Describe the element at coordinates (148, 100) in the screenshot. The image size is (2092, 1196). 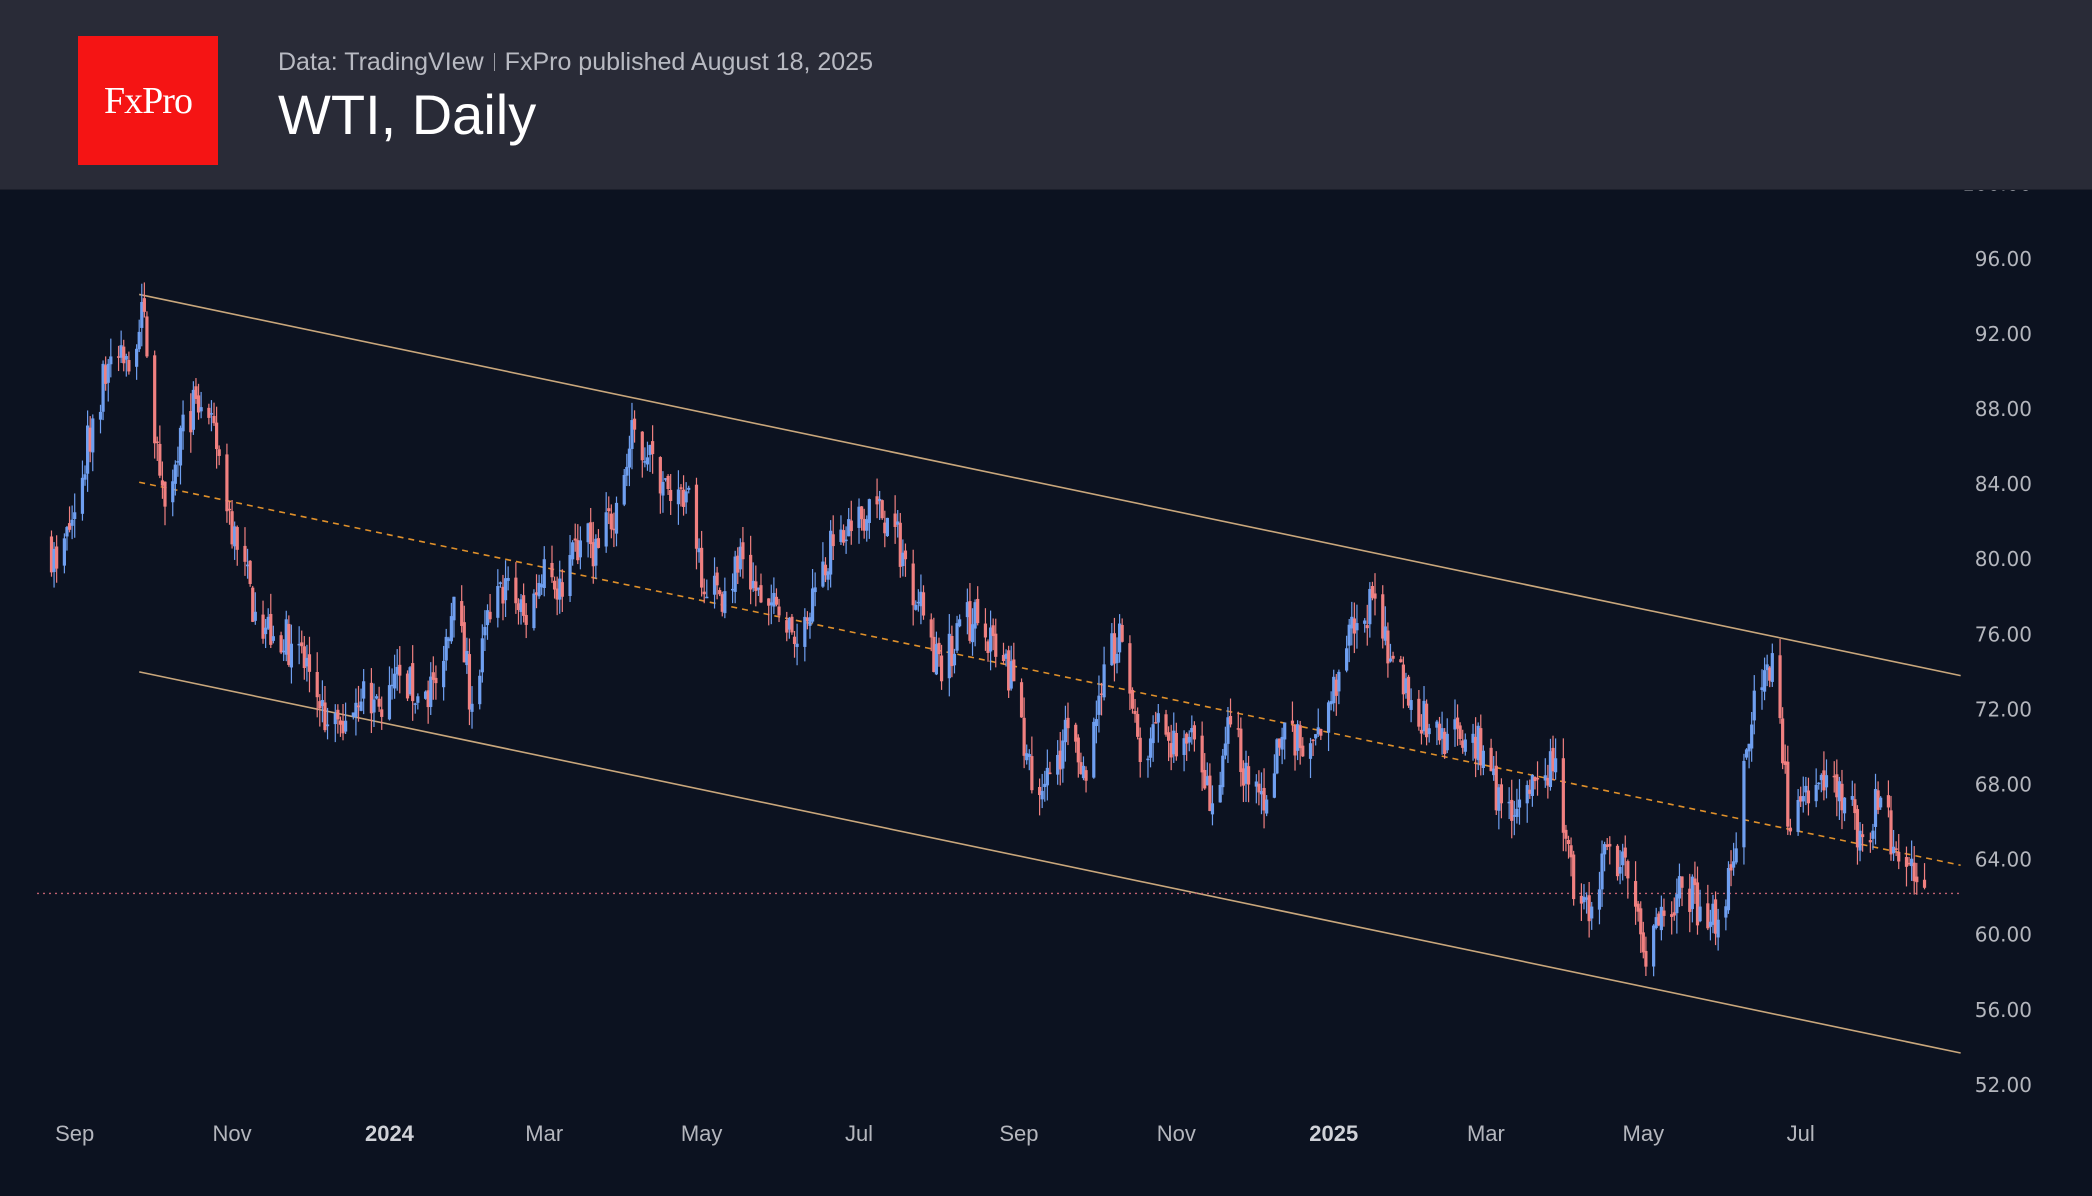
I see `logo-text: FxPro` at that location.